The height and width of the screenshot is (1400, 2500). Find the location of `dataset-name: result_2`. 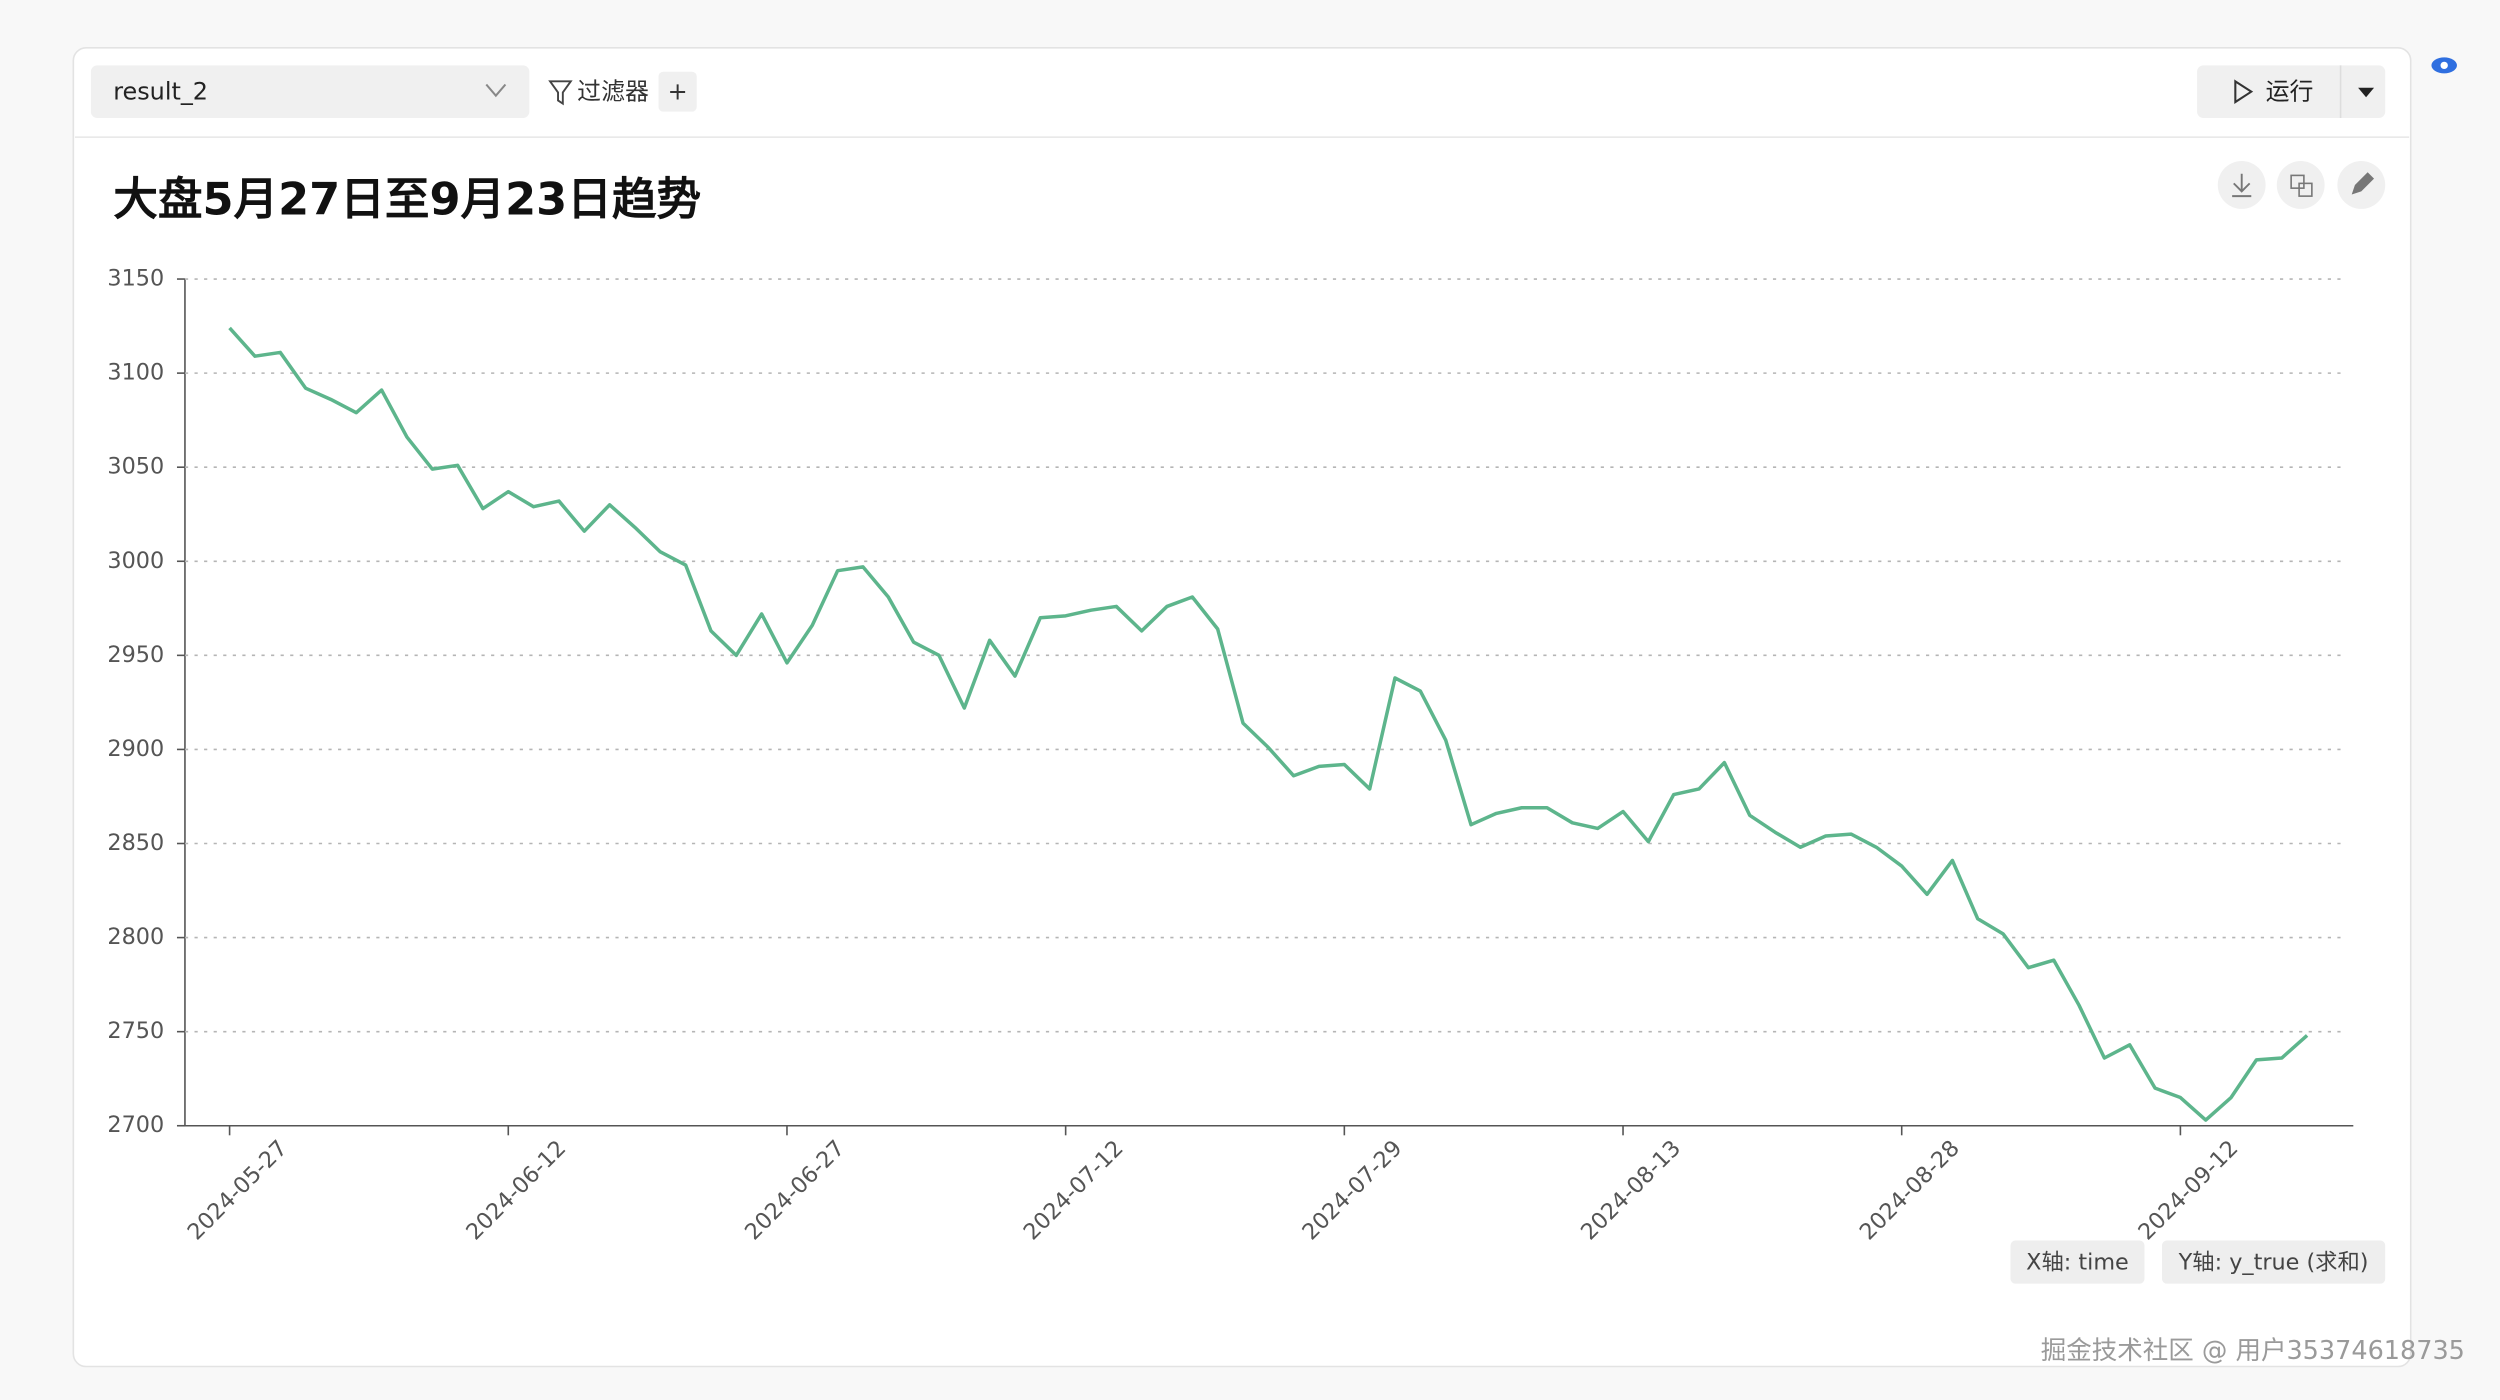

dataset-name: result_2 is located at coordinates (160, 91).